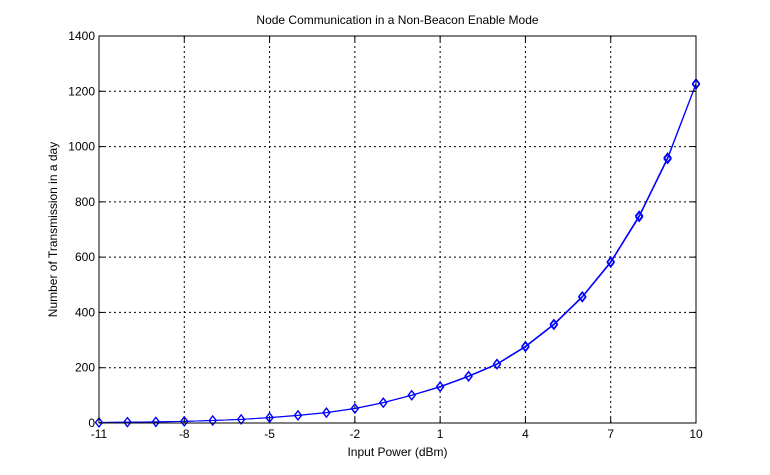 This screenshot has width=770, height=475. Describe the element at coordinates (610, 434) in the screenshot. I see `x-tick-label: 7` at that location.